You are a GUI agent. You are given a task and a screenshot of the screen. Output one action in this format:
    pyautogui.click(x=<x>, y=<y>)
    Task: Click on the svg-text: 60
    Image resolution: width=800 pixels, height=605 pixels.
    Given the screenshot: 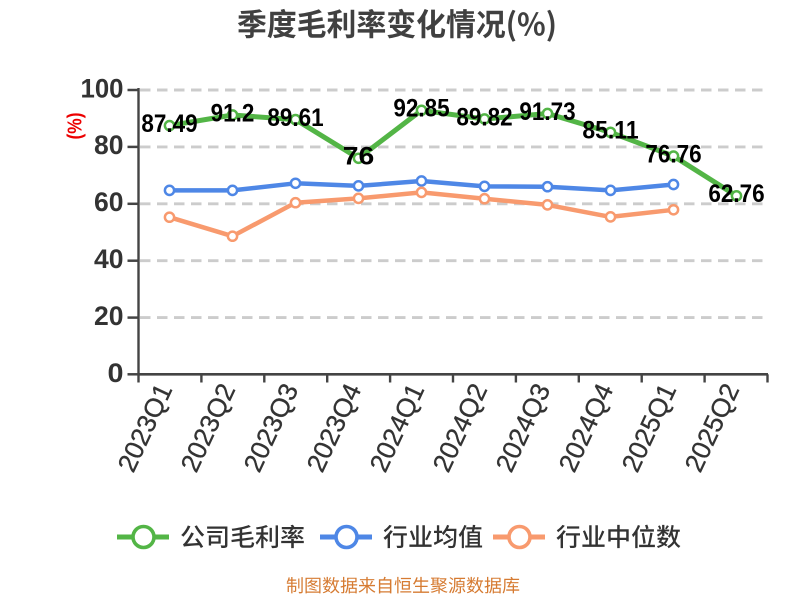 What is the action you would take?
    pyautogui.click(x=109, y=202)
    